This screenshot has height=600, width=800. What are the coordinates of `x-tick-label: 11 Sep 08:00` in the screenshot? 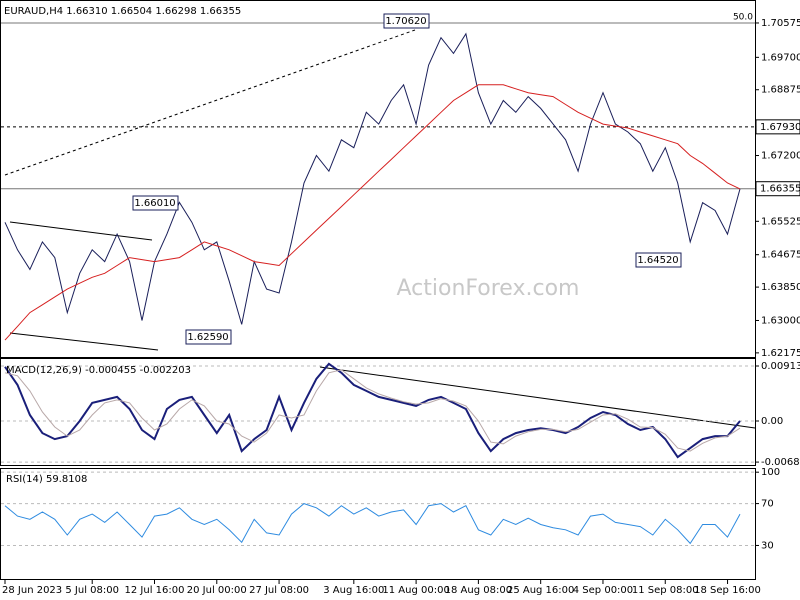 It's located at (665, 590).